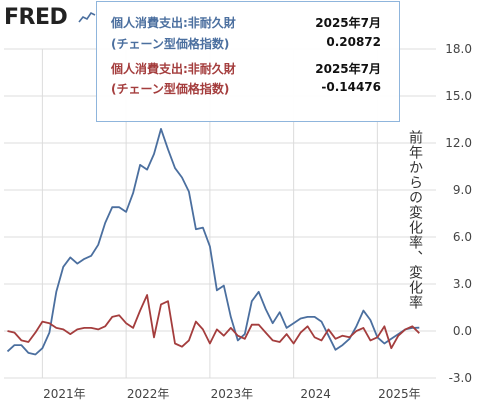 The width and height of the screenshot is (477, 406). Describe the element at coordinates (458, 143) in the screenshot. I see `y-tick-label: 12.0` at that location.